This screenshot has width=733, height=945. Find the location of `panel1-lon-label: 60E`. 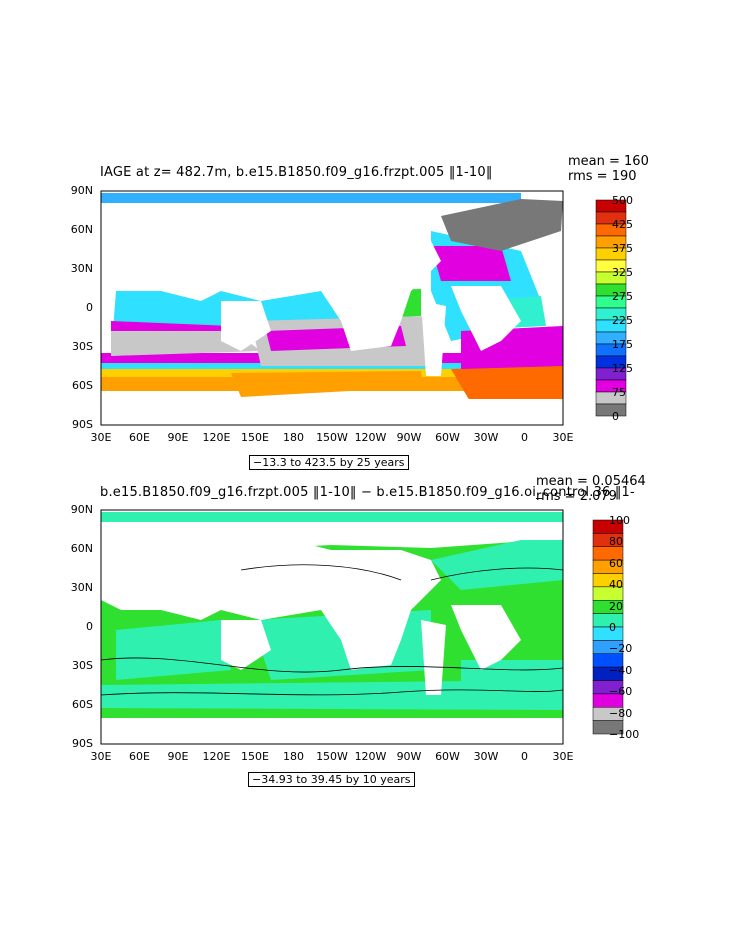

panel1-lon-label: 60E is located at coordinates (139, 437).